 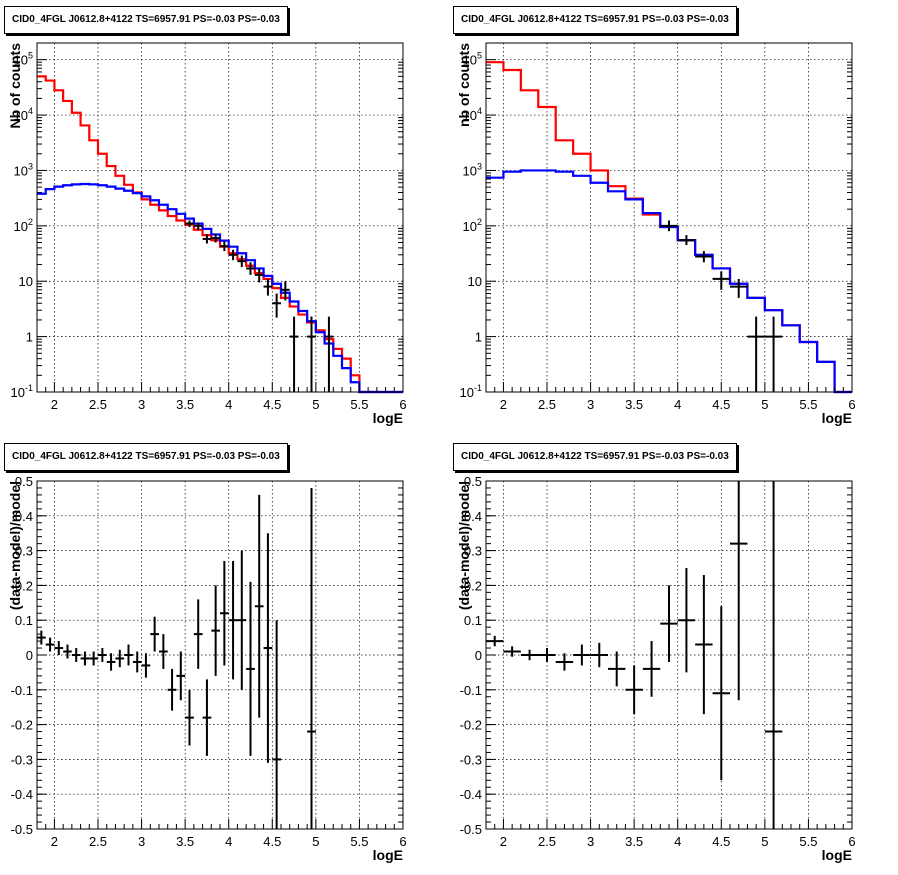 I want to click on y-axis-label: Nb of counts, so click(x=15, y=86).